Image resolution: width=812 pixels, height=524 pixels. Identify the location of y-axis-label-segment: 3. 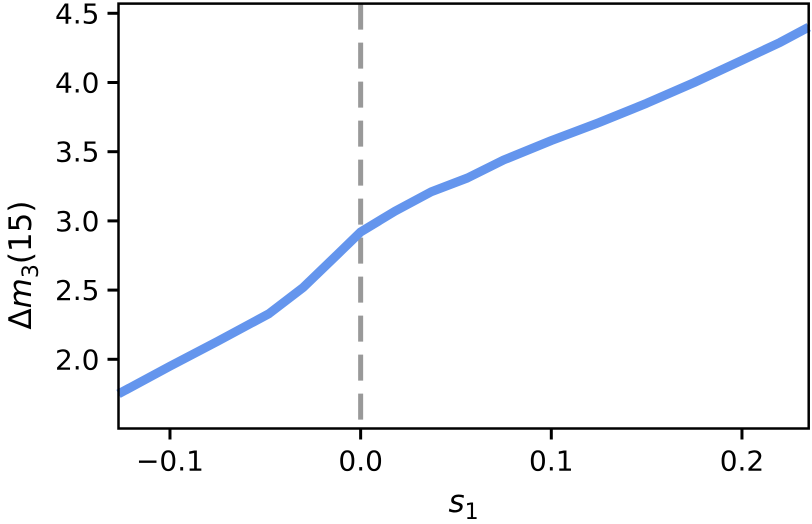
(31, 271).